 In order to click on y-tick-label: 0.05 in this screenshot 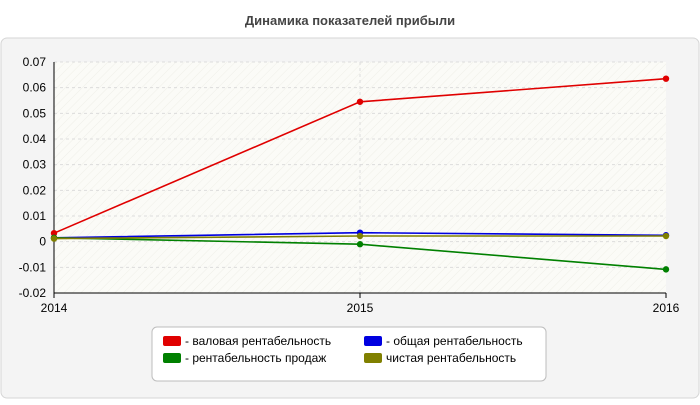, I will do `click(35, 113)`.